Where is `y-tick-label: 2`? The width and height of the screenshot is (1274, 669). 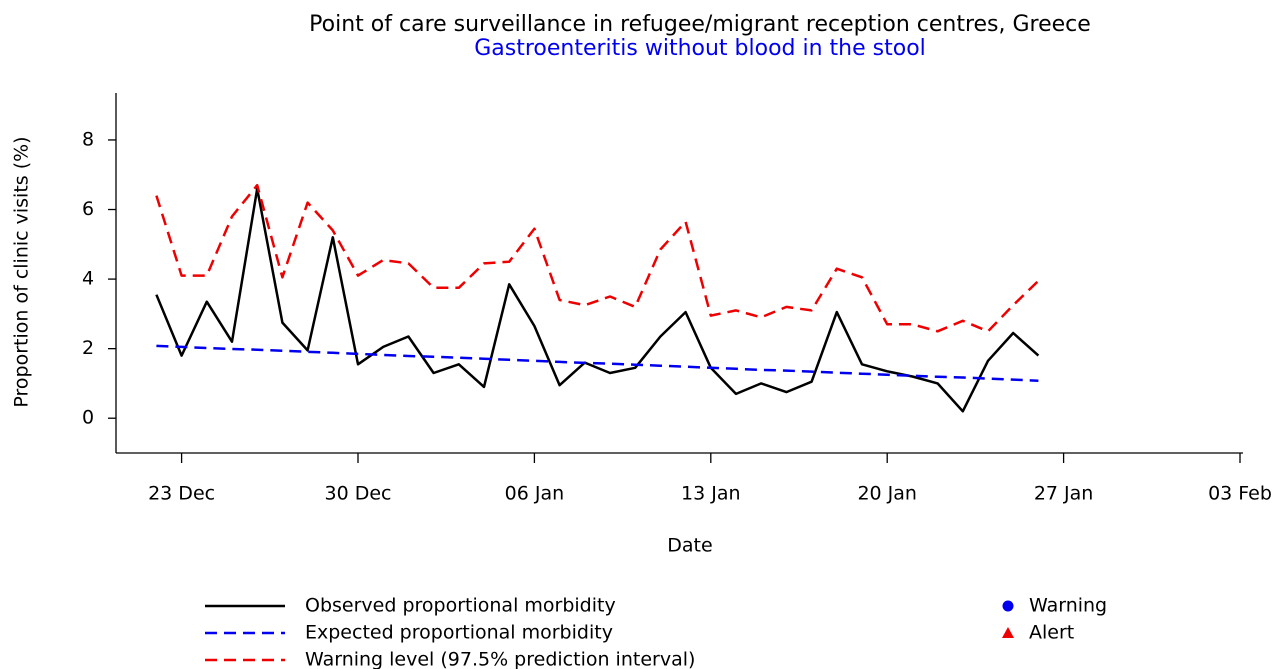
y-tick-label: 2 is located at coordinates (88, 348).